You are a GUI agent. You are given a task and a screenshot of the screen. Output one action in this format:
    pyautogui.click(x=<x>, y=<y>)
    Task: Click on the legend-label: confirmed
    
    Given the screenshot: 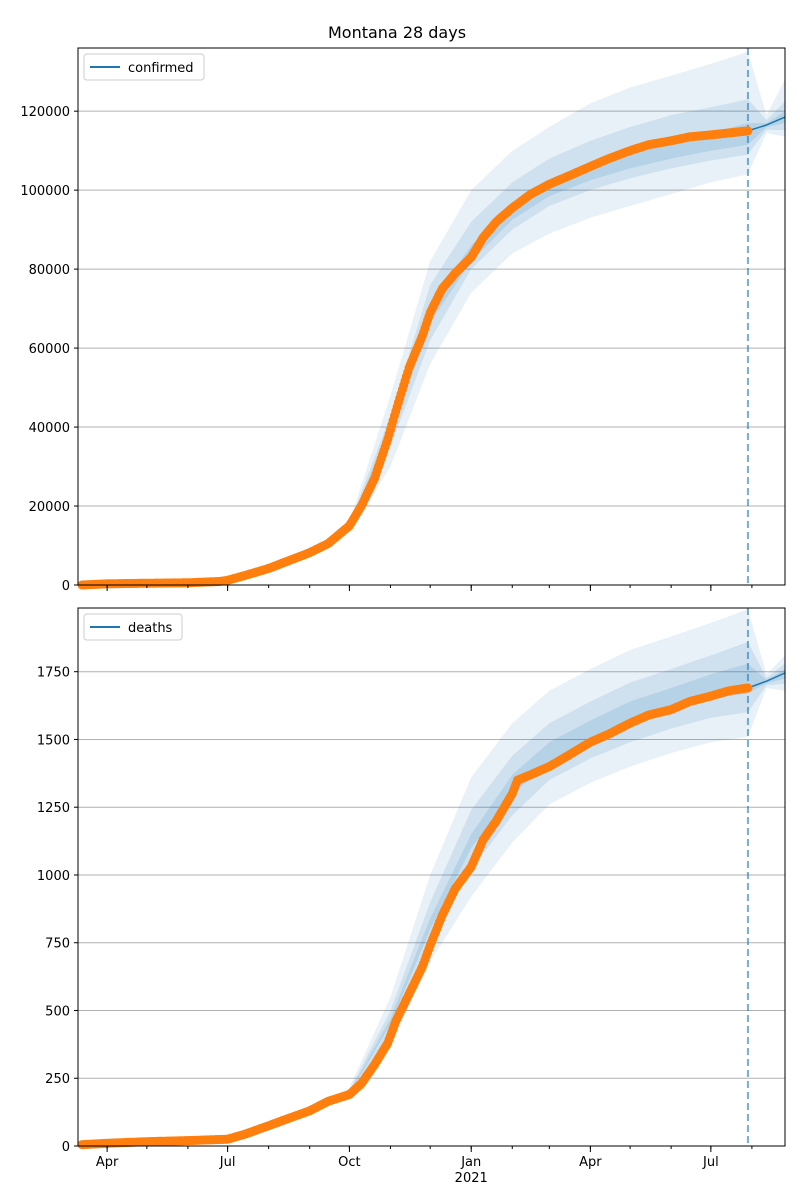 What is the action you would take?
    pyautogui.click(x=161, y=68)
    